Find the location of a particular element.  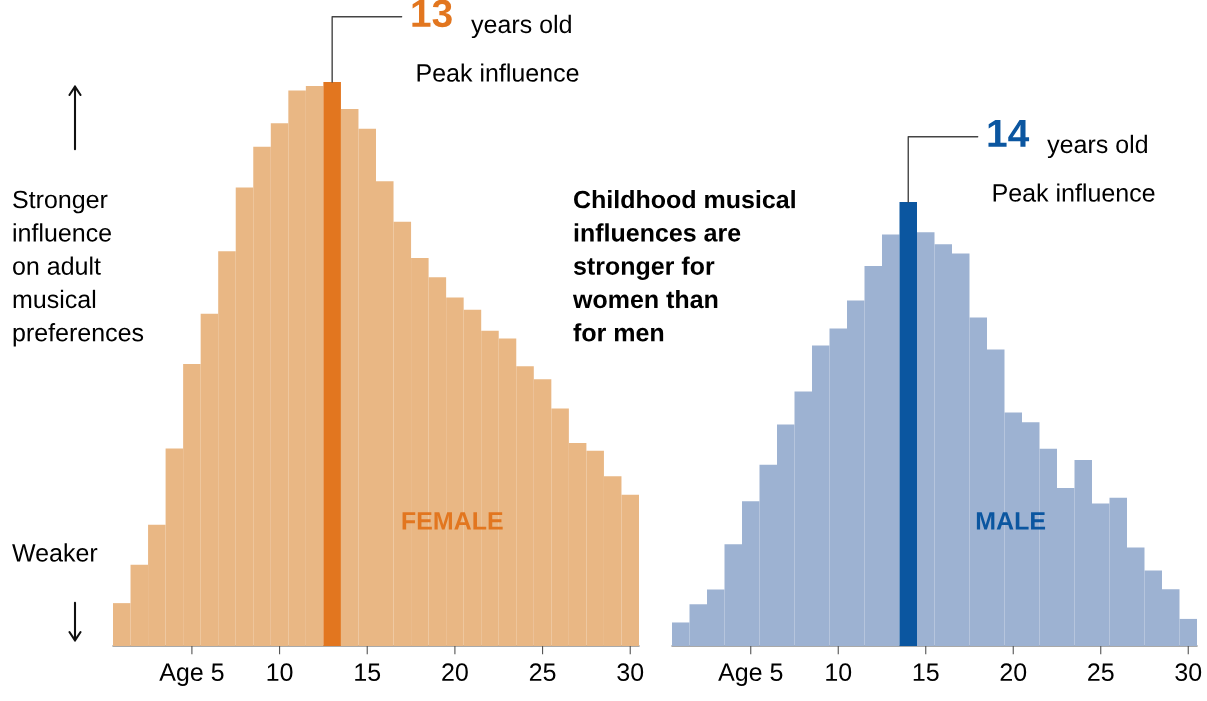

series-label: MALE is located at coordinates (1011, 521).